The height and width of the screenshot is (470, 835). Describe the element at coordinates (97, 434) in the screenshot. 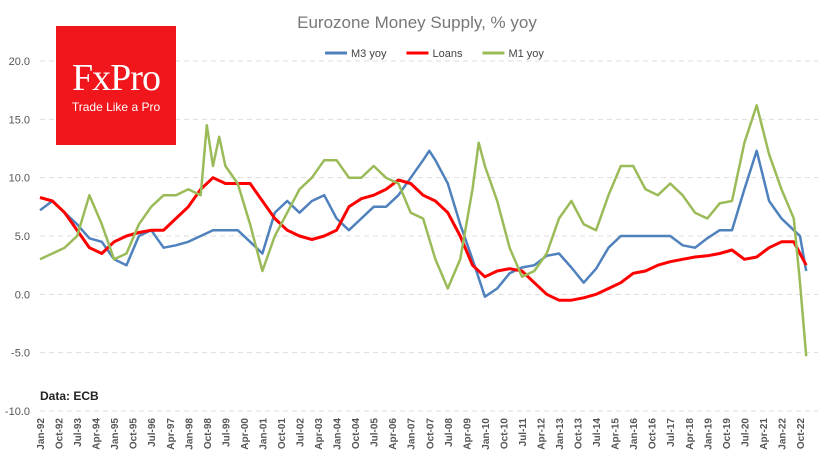

I see `x-tick-label: Apr-94` at that location.